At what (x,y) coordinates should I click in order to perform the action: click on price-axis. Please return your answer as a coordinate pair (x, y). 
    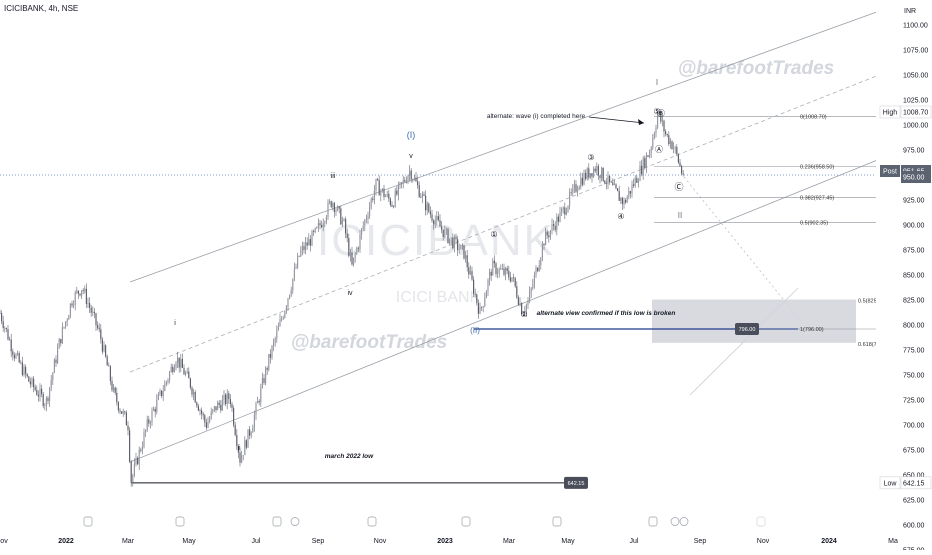
    Looking at the image, I should click on (904, 275).